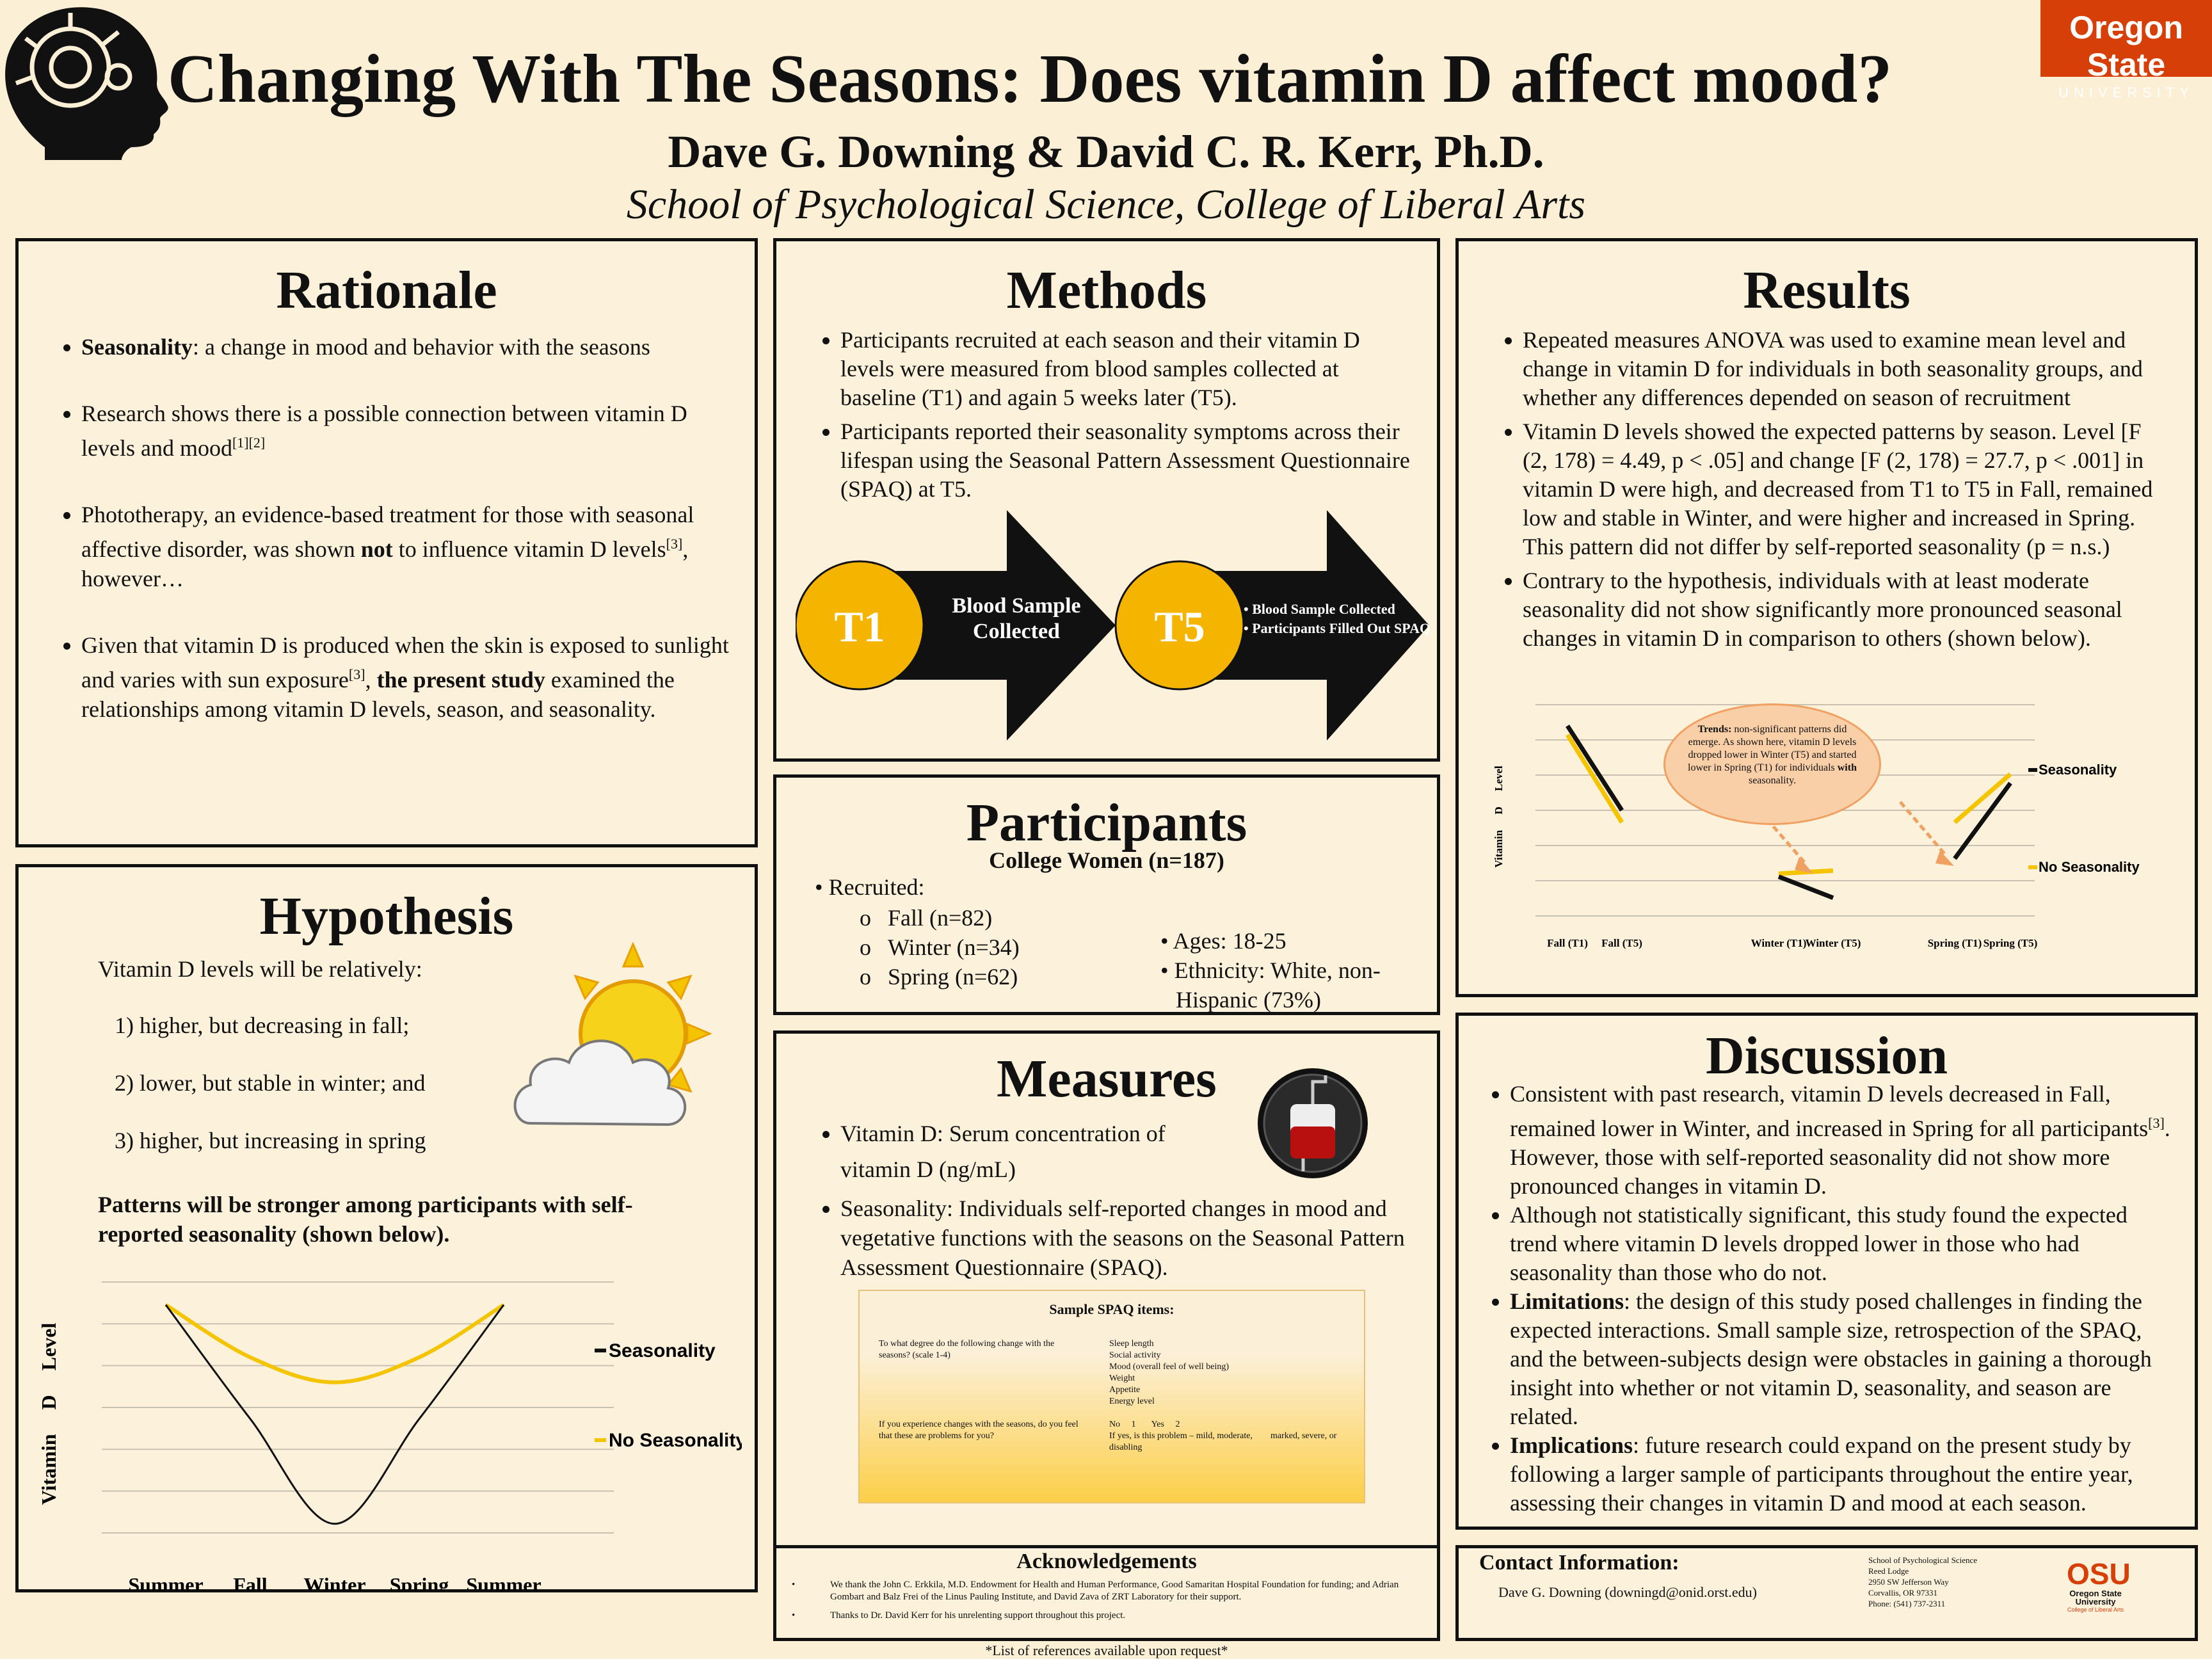  I want to click on t5-circle, so click(1179, 625).